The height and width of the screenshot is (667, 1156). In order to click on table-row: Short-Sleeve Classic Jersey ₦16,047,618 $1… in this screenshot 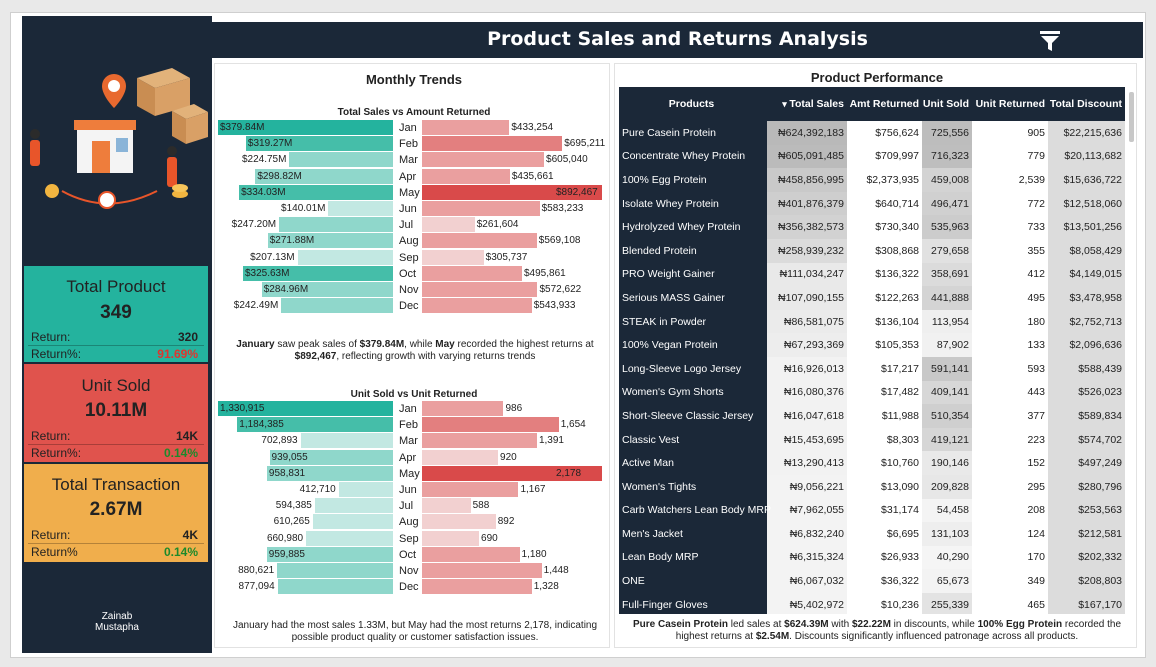, I will do `click(872, 416)`.